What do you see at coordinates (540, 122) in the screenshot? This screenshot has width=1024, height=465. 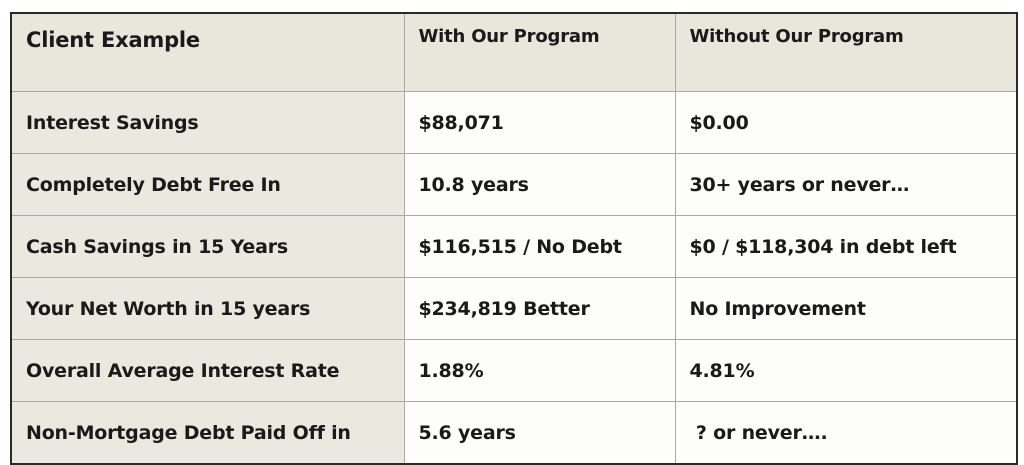 I see `with-program-value: $88,071` at bounding box center [540, 122].